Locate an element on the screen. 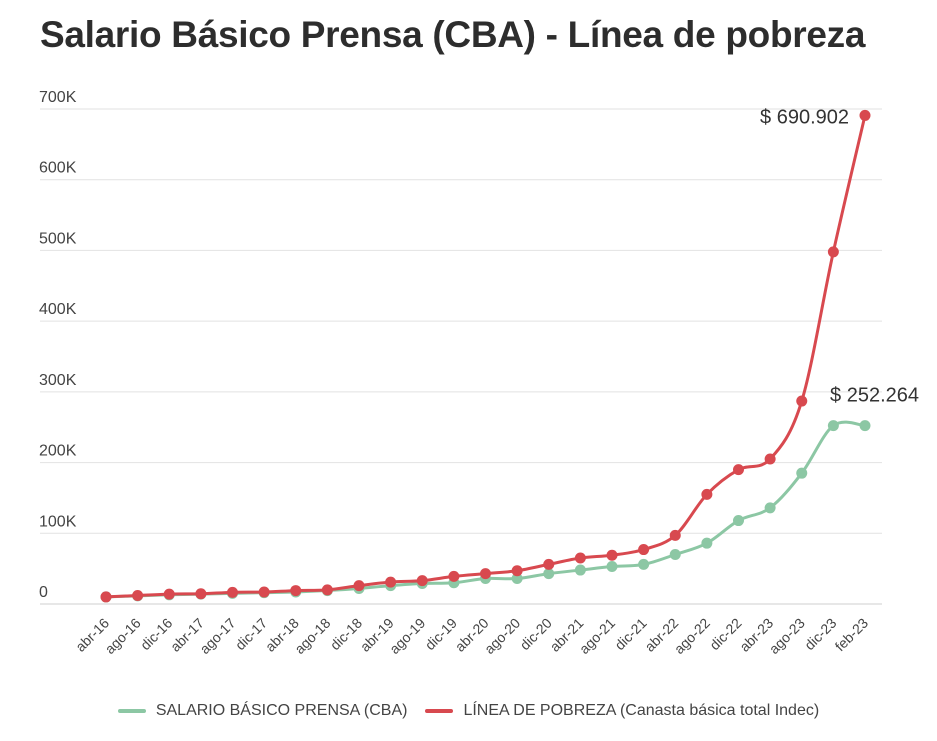 The width and height of the screenshot is (937, 741). y-tick-label: 300K is located at coordinates (58, 380).